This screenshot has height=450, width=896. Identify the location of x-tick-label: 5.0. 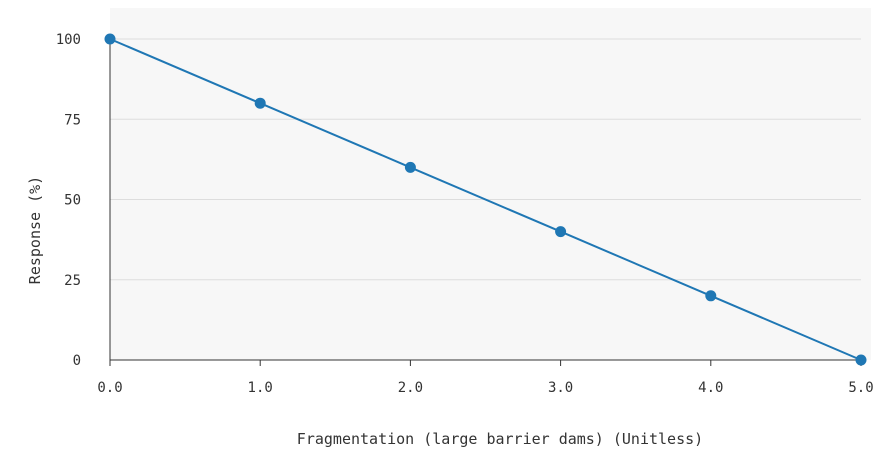
(860, 388).